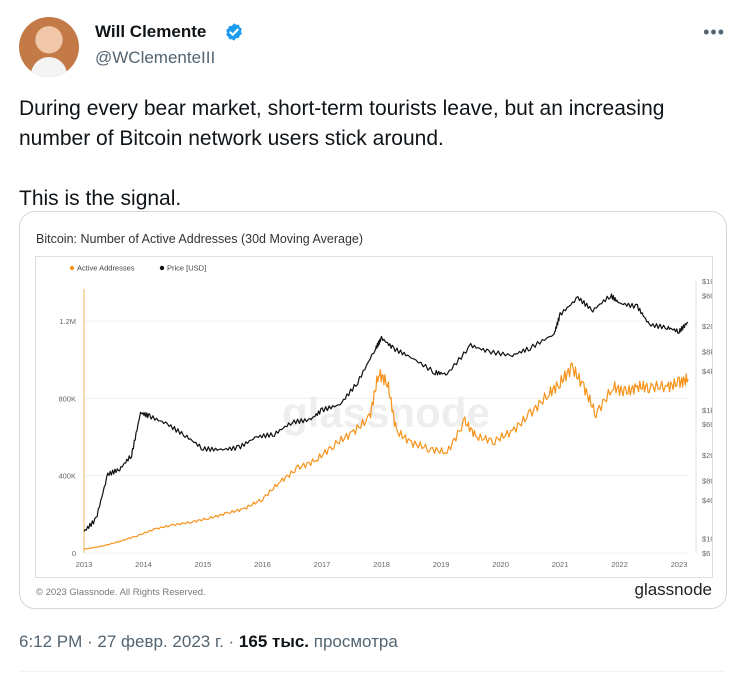 Image resolution: width=746 pixels, height=677 pixels. Describe the element at coordinates (707, 295) in the screenshot. I see `y-right-tick-label: $60k` at that location.